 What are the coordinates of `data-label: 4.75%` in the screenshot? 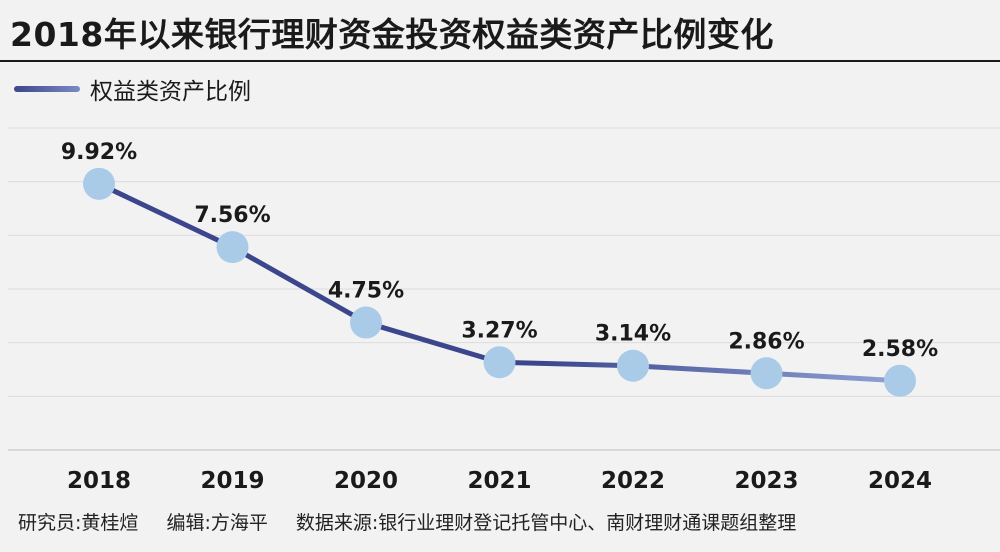 It's located at (366, 291).